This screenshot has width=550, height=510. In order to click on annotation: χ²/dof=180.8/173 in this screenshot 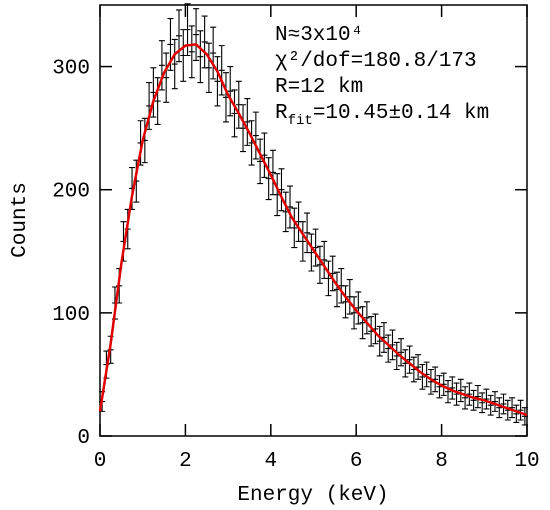, I will do `click(376, 61)`.